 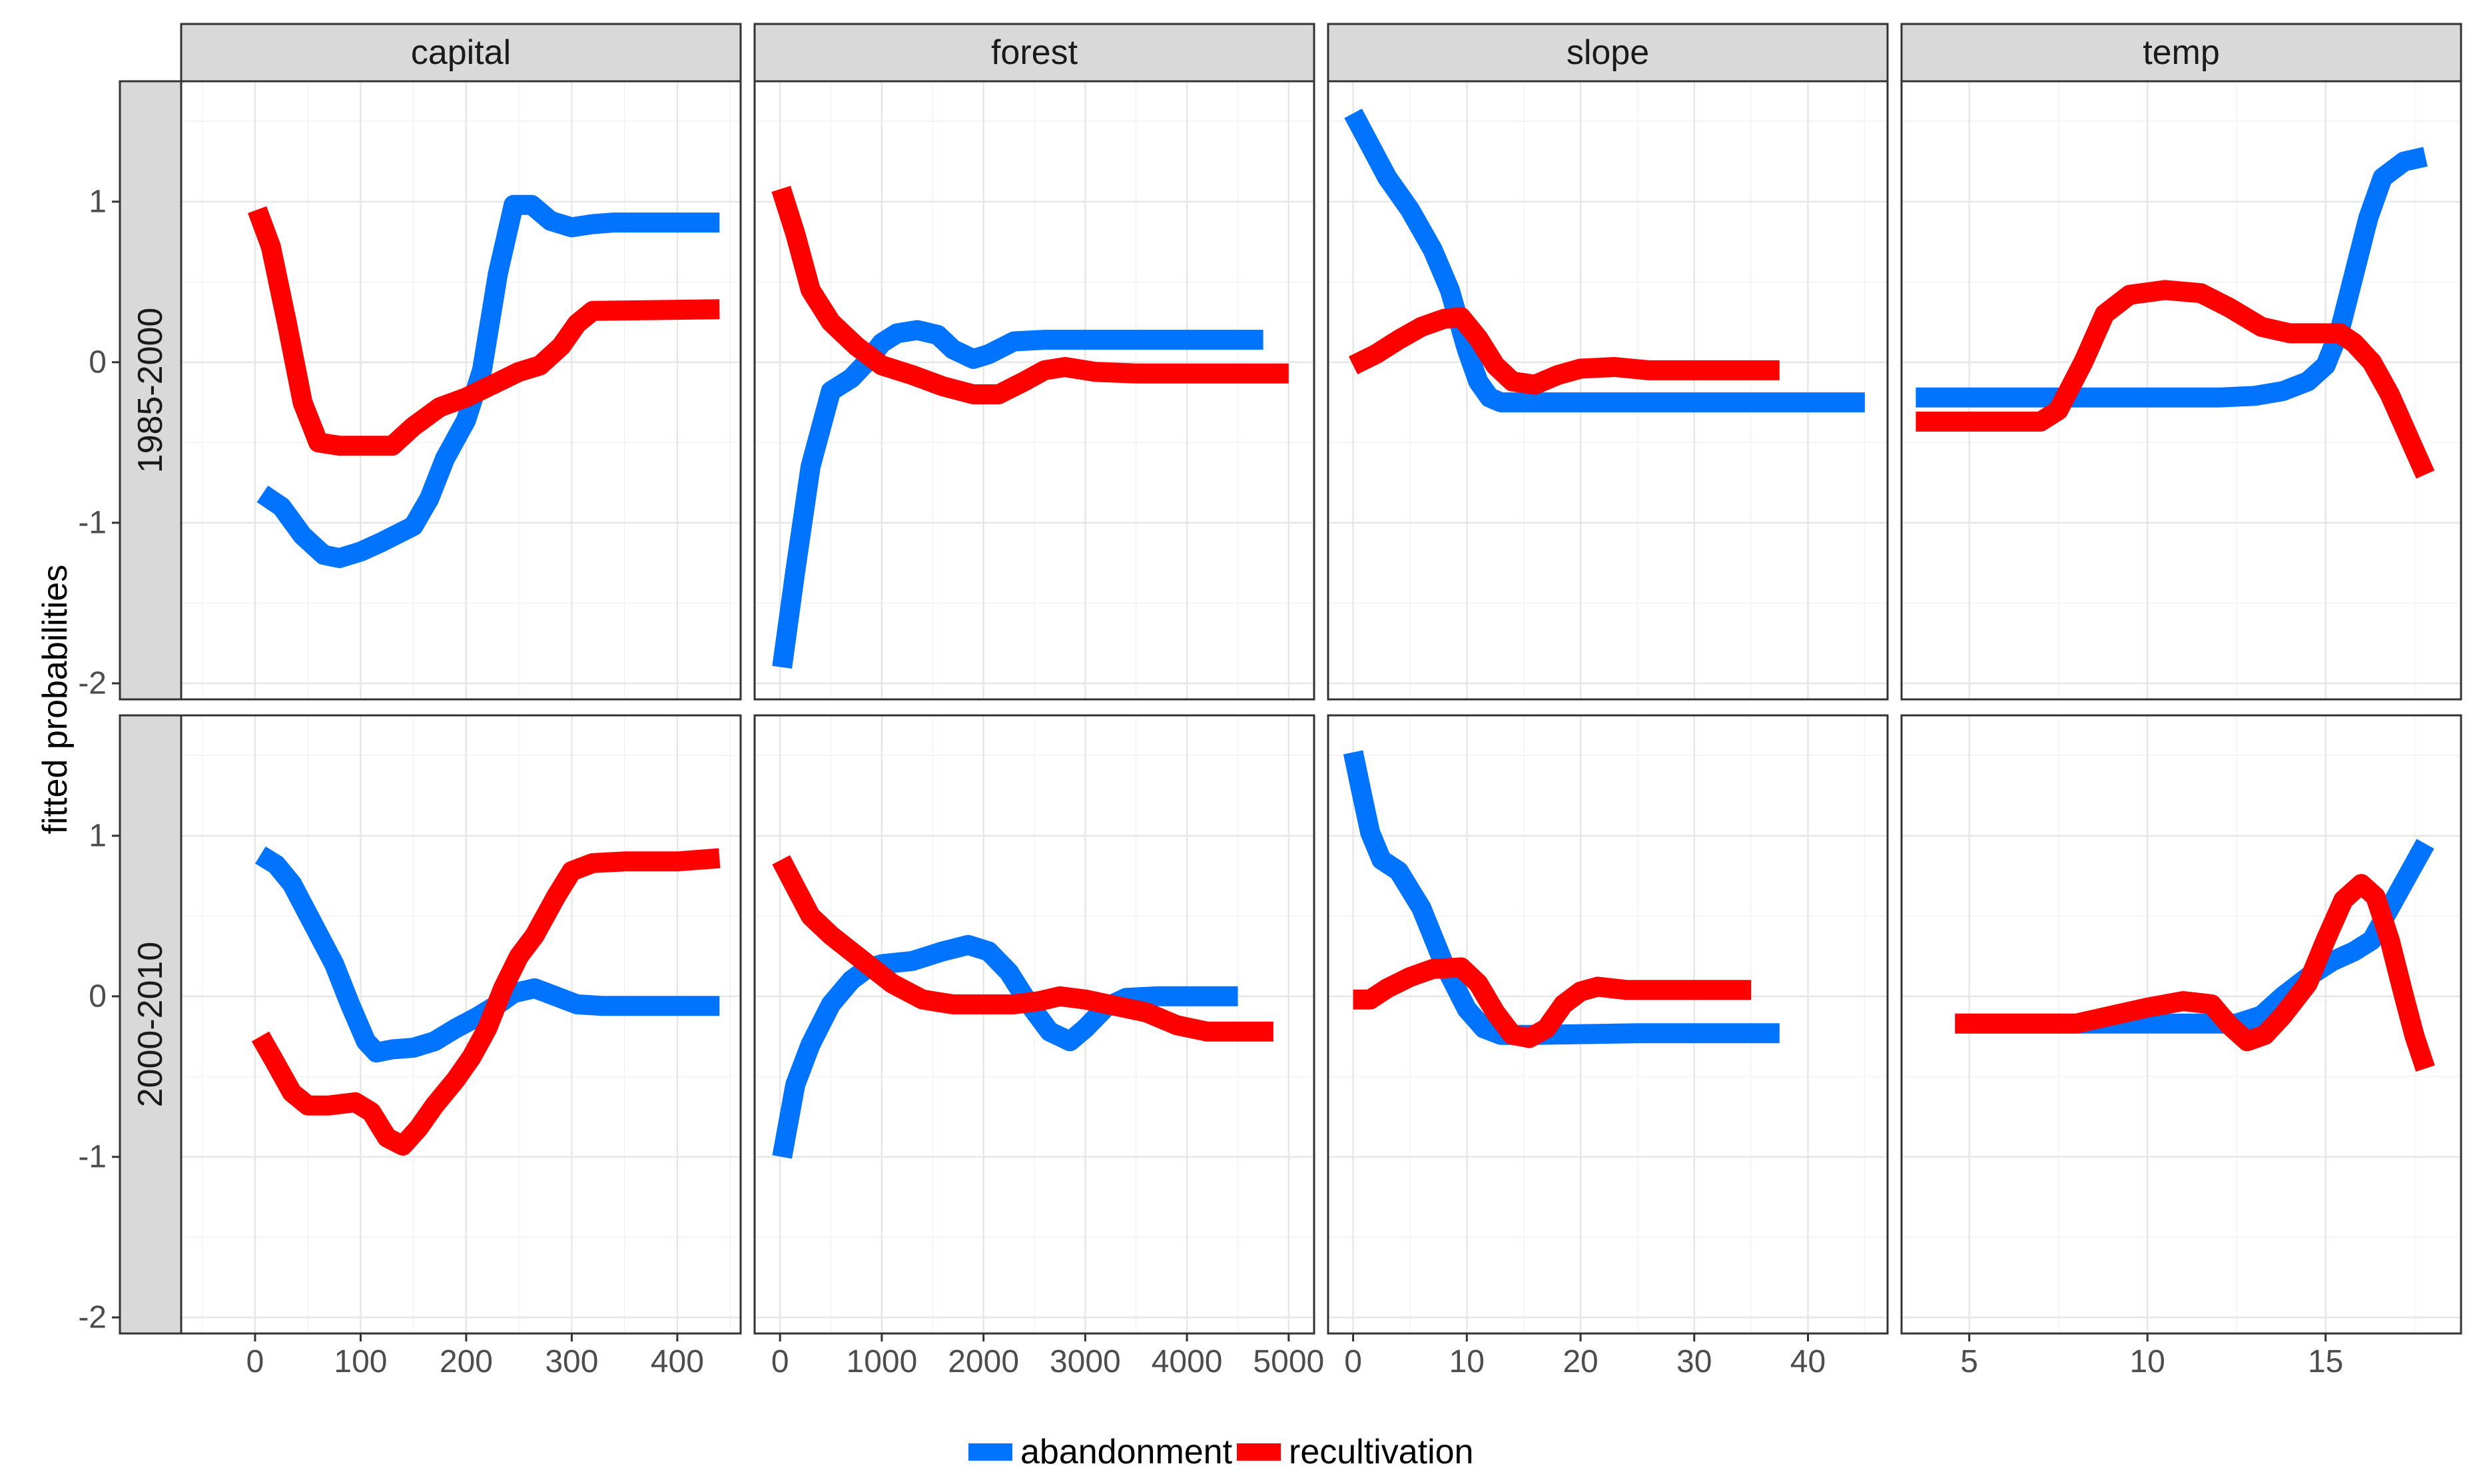 I want to click on panel-background, so click(x=1608, y=390).